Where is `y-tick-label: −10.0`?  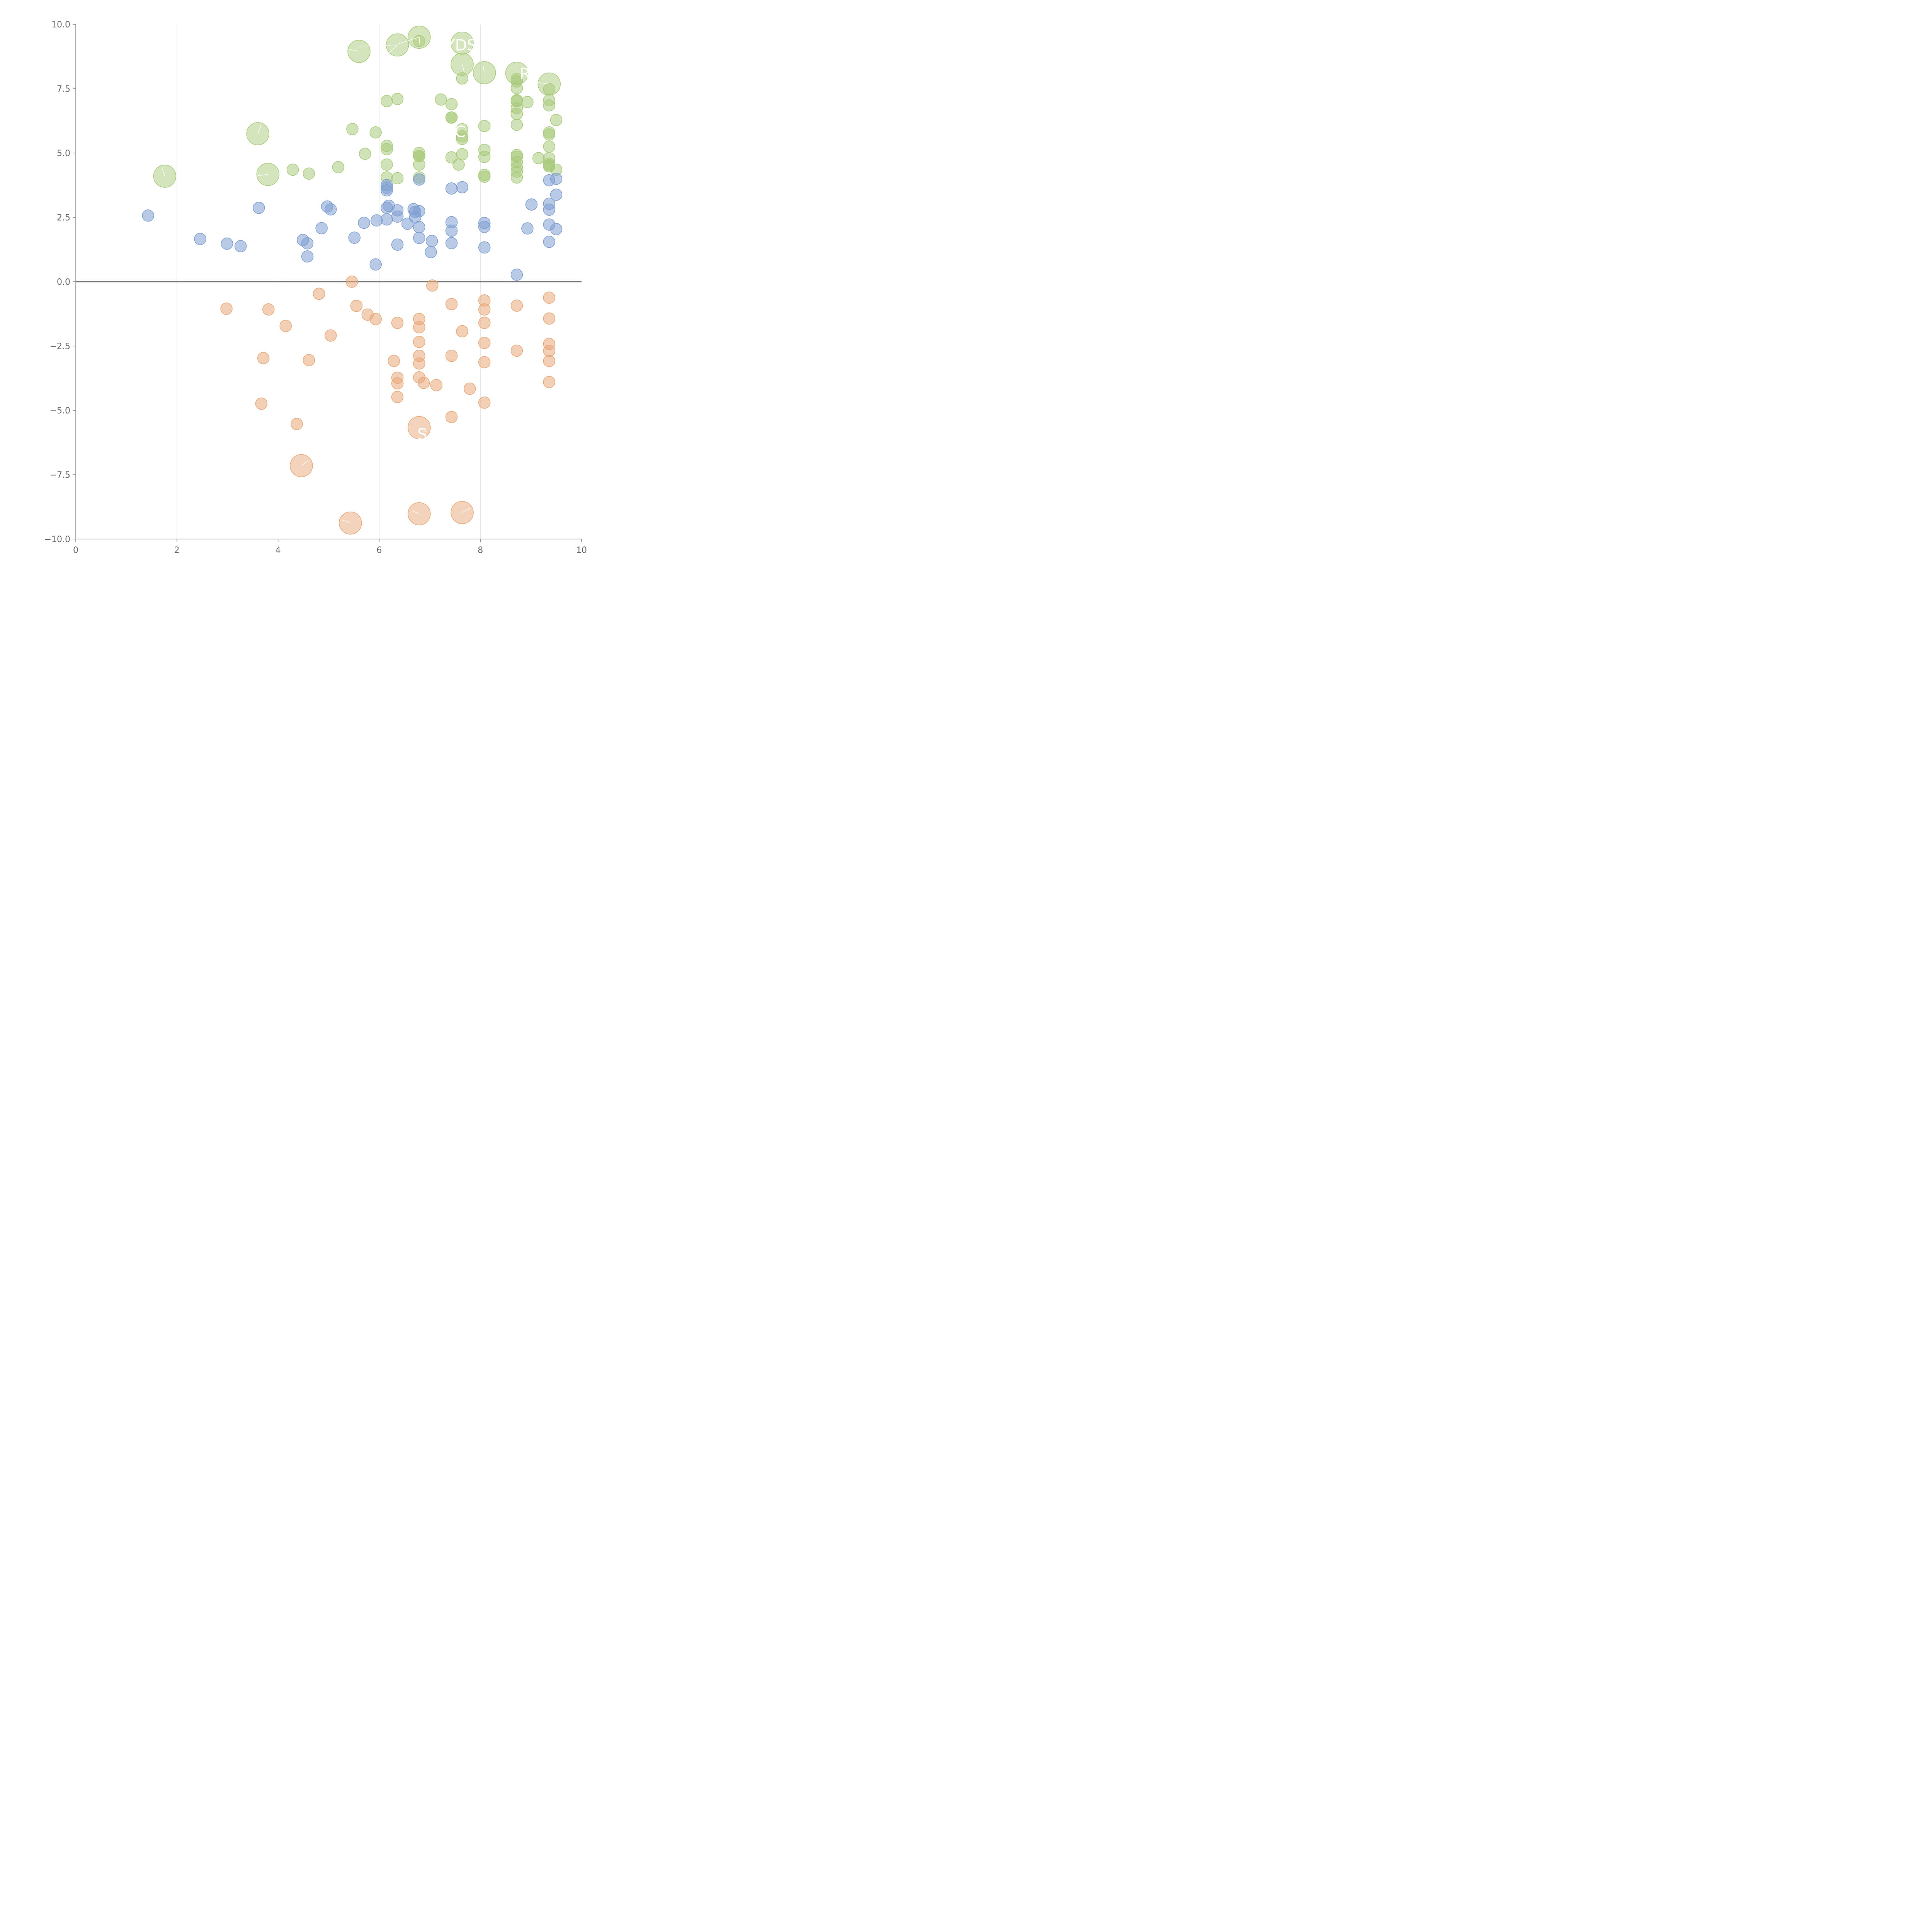 y-tick-label: −10.0 is located at coordinates (57, 539).